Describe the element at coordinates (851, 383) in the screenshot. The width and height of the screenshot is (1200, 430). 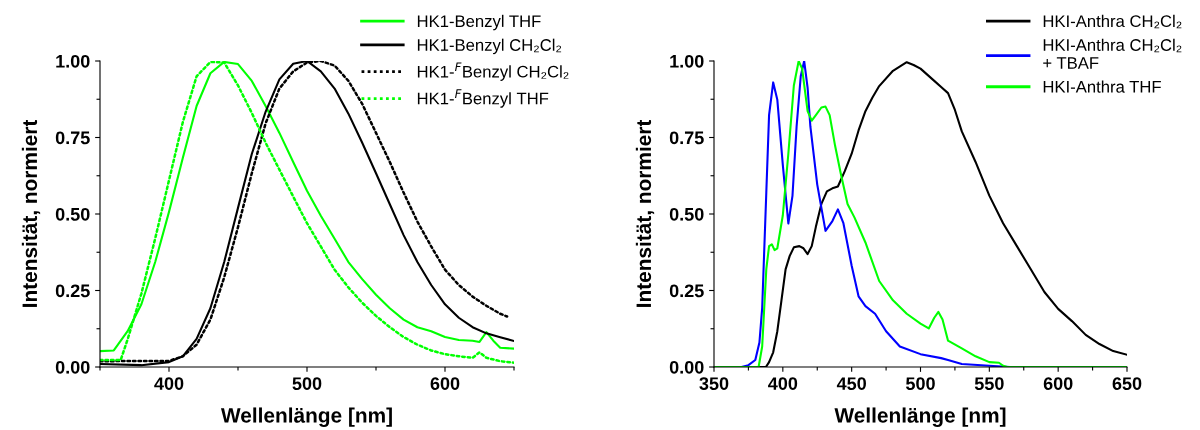
I see `x-tick-label: 450` at that location.